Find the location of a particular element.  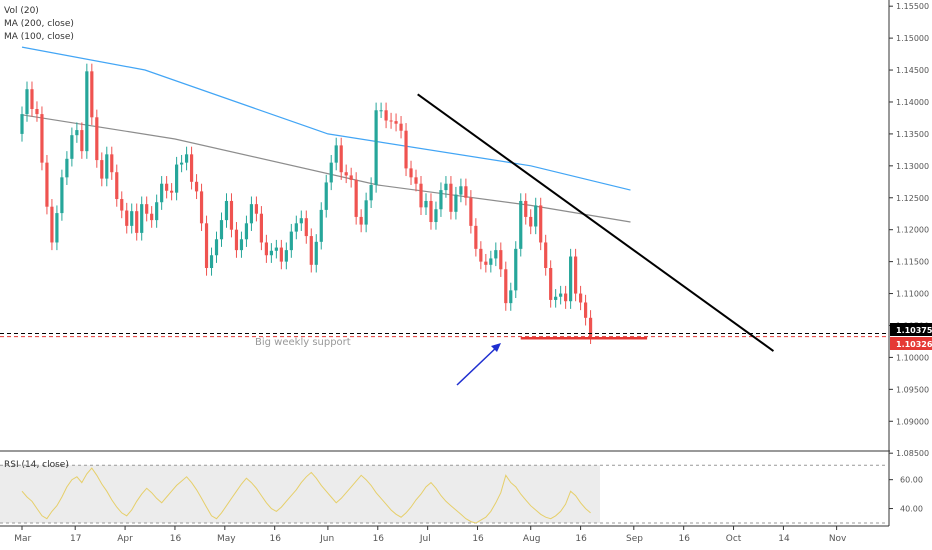

rsi-tick-label: 60.00 is located at coordinates (911, 480).